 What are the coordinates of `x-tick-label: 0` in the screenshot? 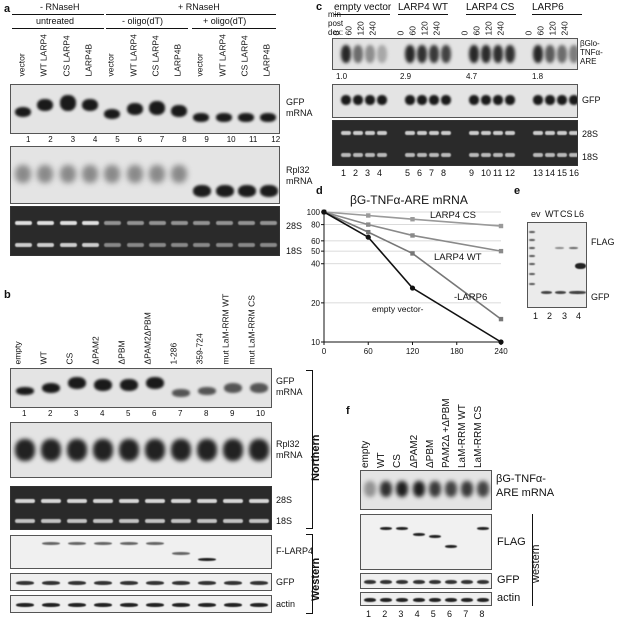 It's located at (324, 351).